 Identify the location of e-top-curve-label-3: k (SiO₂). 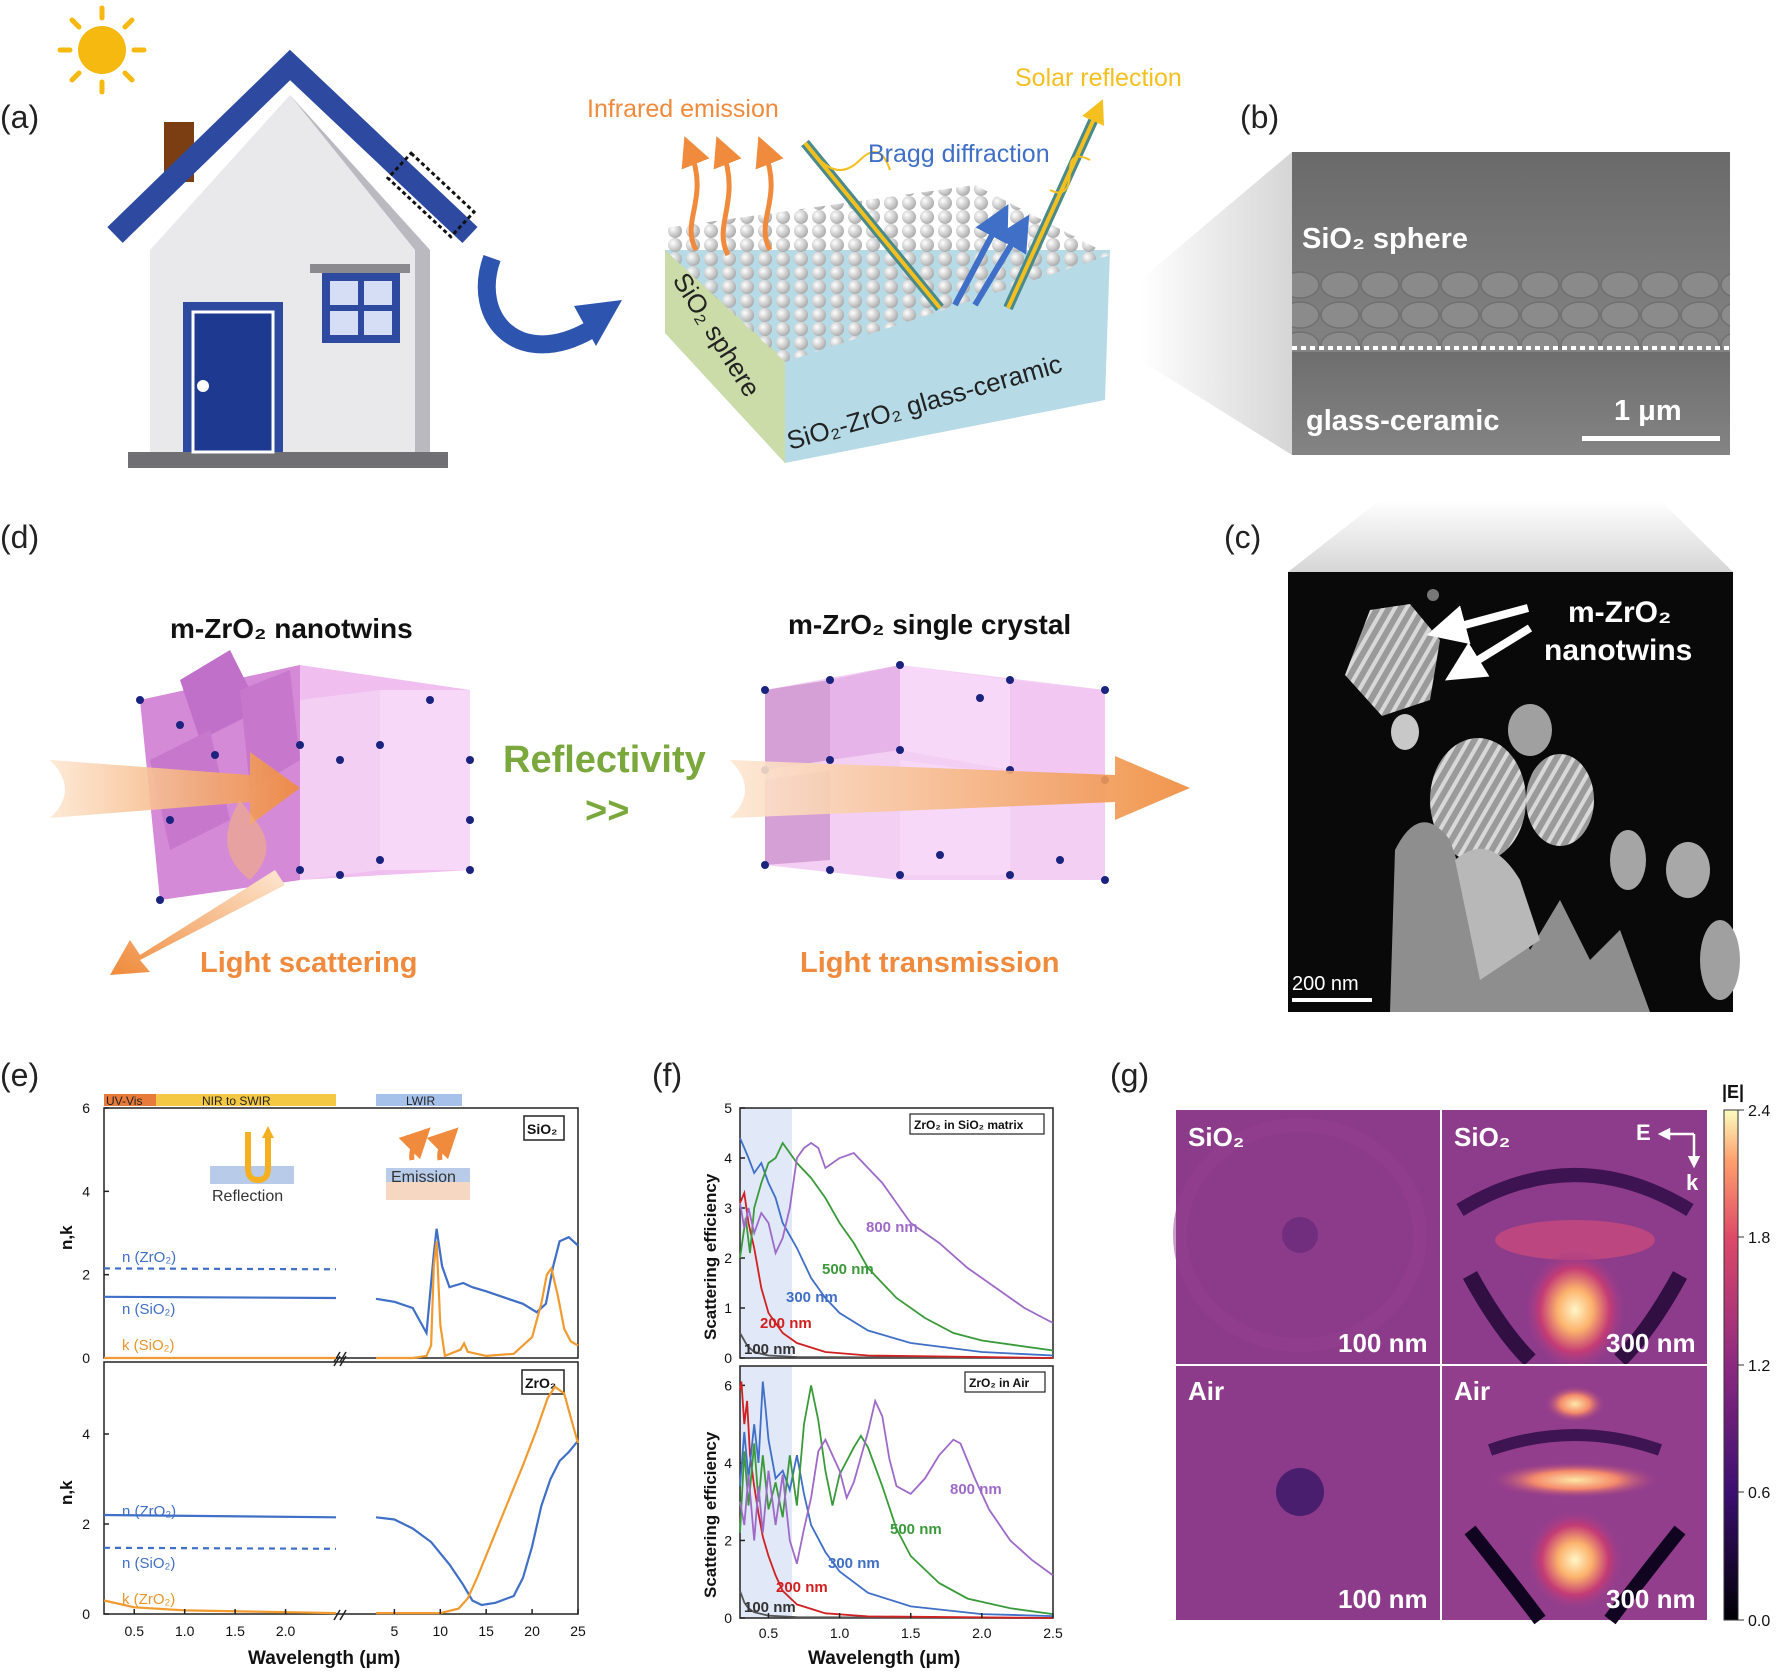
(148, 1345).